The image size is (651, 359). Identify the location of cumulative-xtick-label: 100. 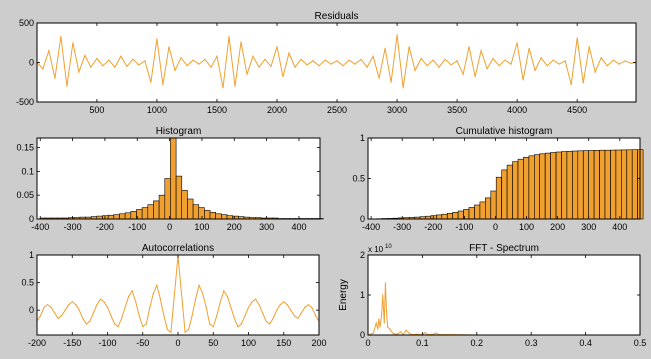
(526, 227).